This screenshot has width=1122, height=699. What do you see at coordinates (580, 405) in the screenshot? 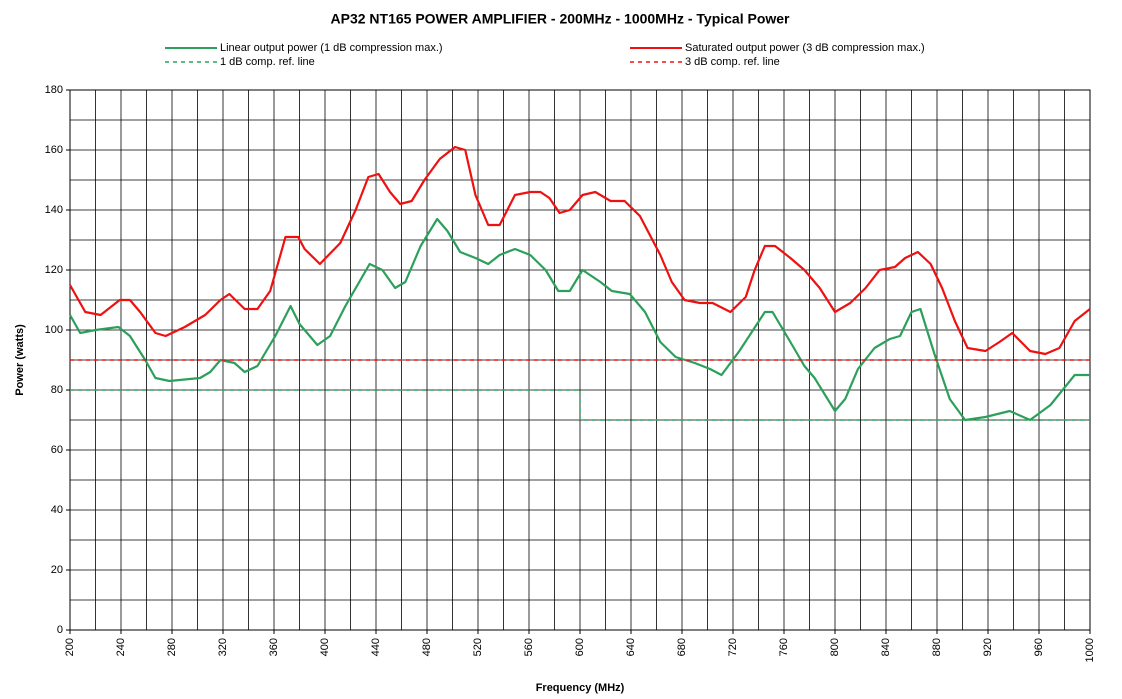
I see `series-line` at bounding box center [580, 405].